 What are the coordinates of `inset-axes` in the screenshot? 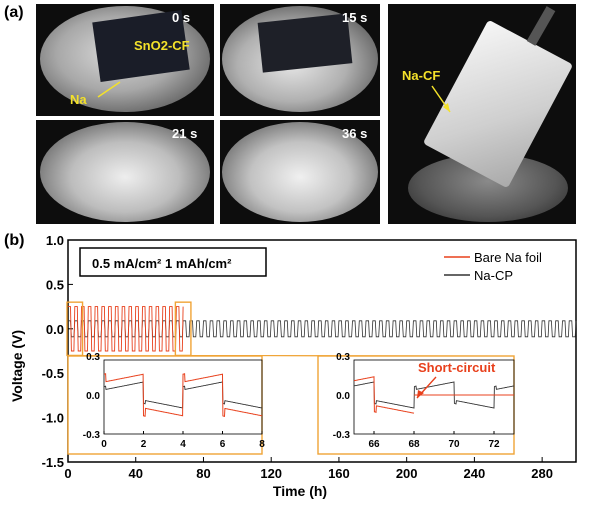 It's located at (434, 397).